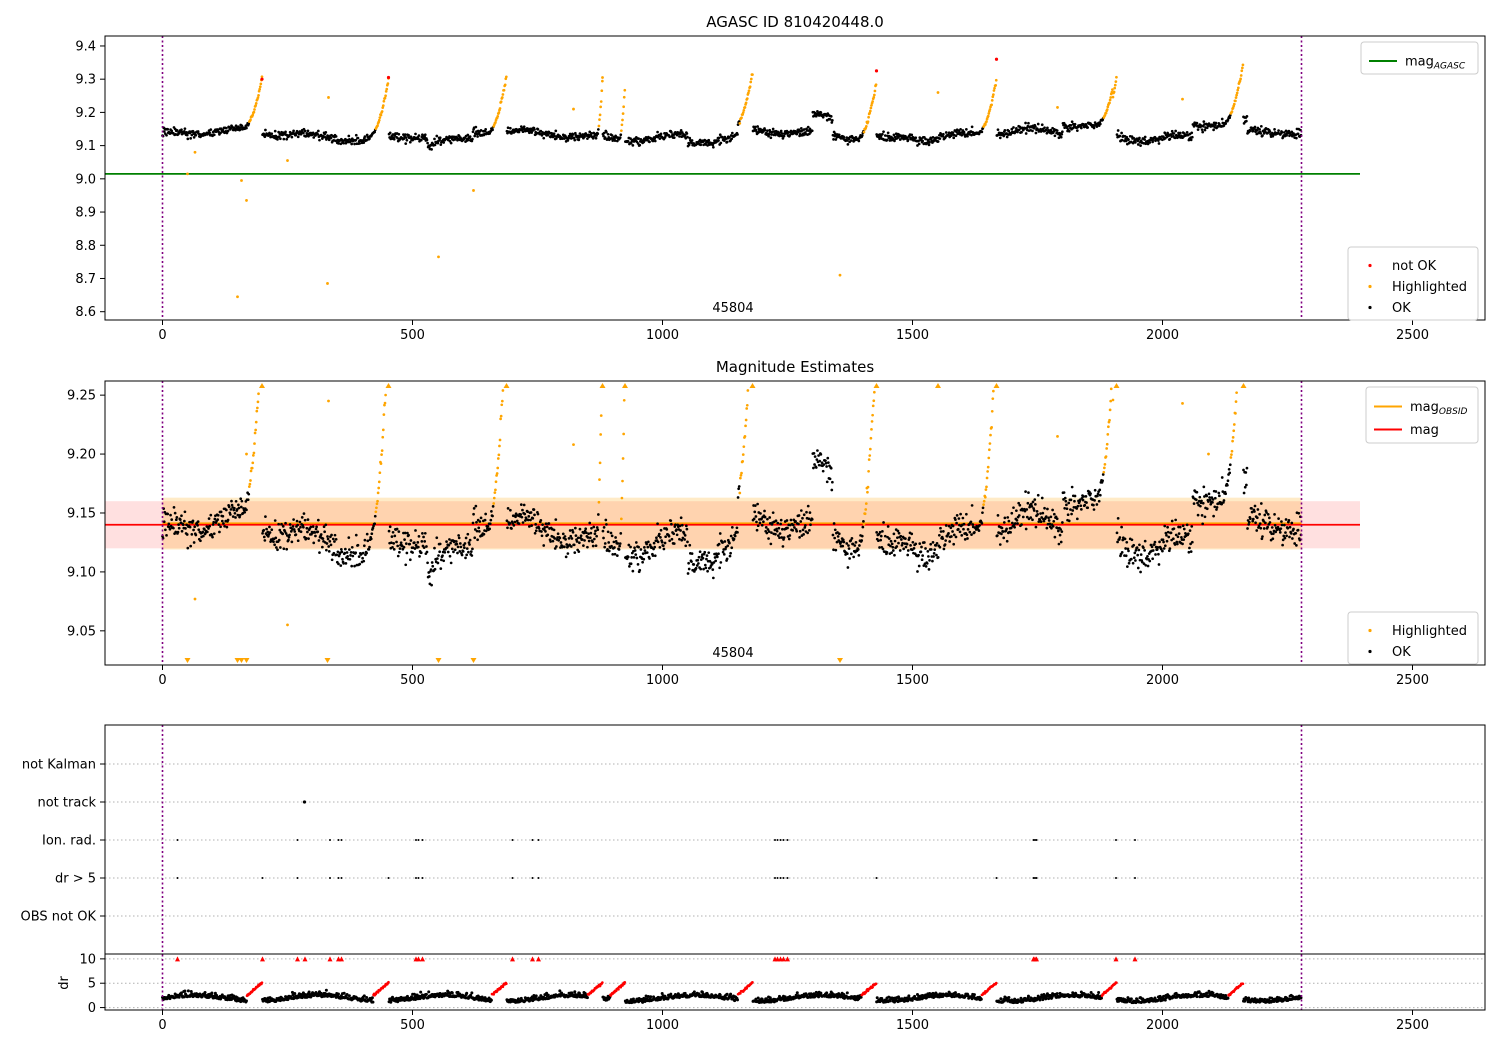  What do you see at coordinates (996, 385) in the screenshot?
I see `clipped-high-marker` at bounding box center [996, 385].